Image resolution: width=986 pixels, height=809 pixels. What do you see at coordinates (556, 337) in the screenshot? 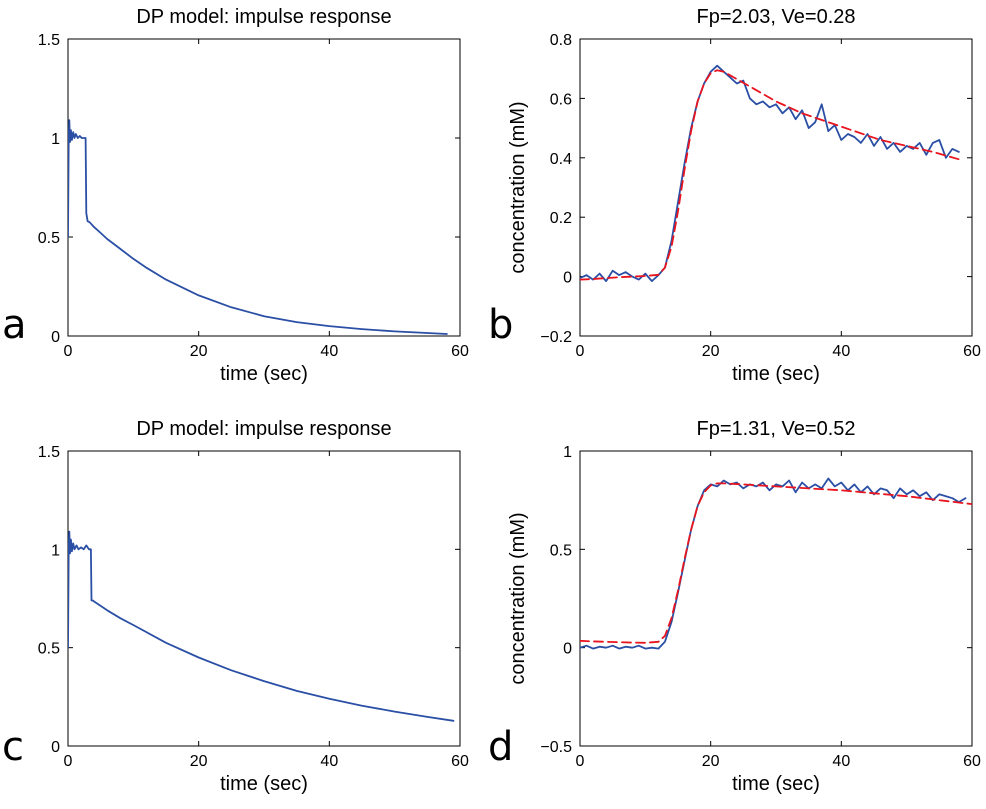
I see `y-tick-label: −0.2` at bounding box center [556, 337].